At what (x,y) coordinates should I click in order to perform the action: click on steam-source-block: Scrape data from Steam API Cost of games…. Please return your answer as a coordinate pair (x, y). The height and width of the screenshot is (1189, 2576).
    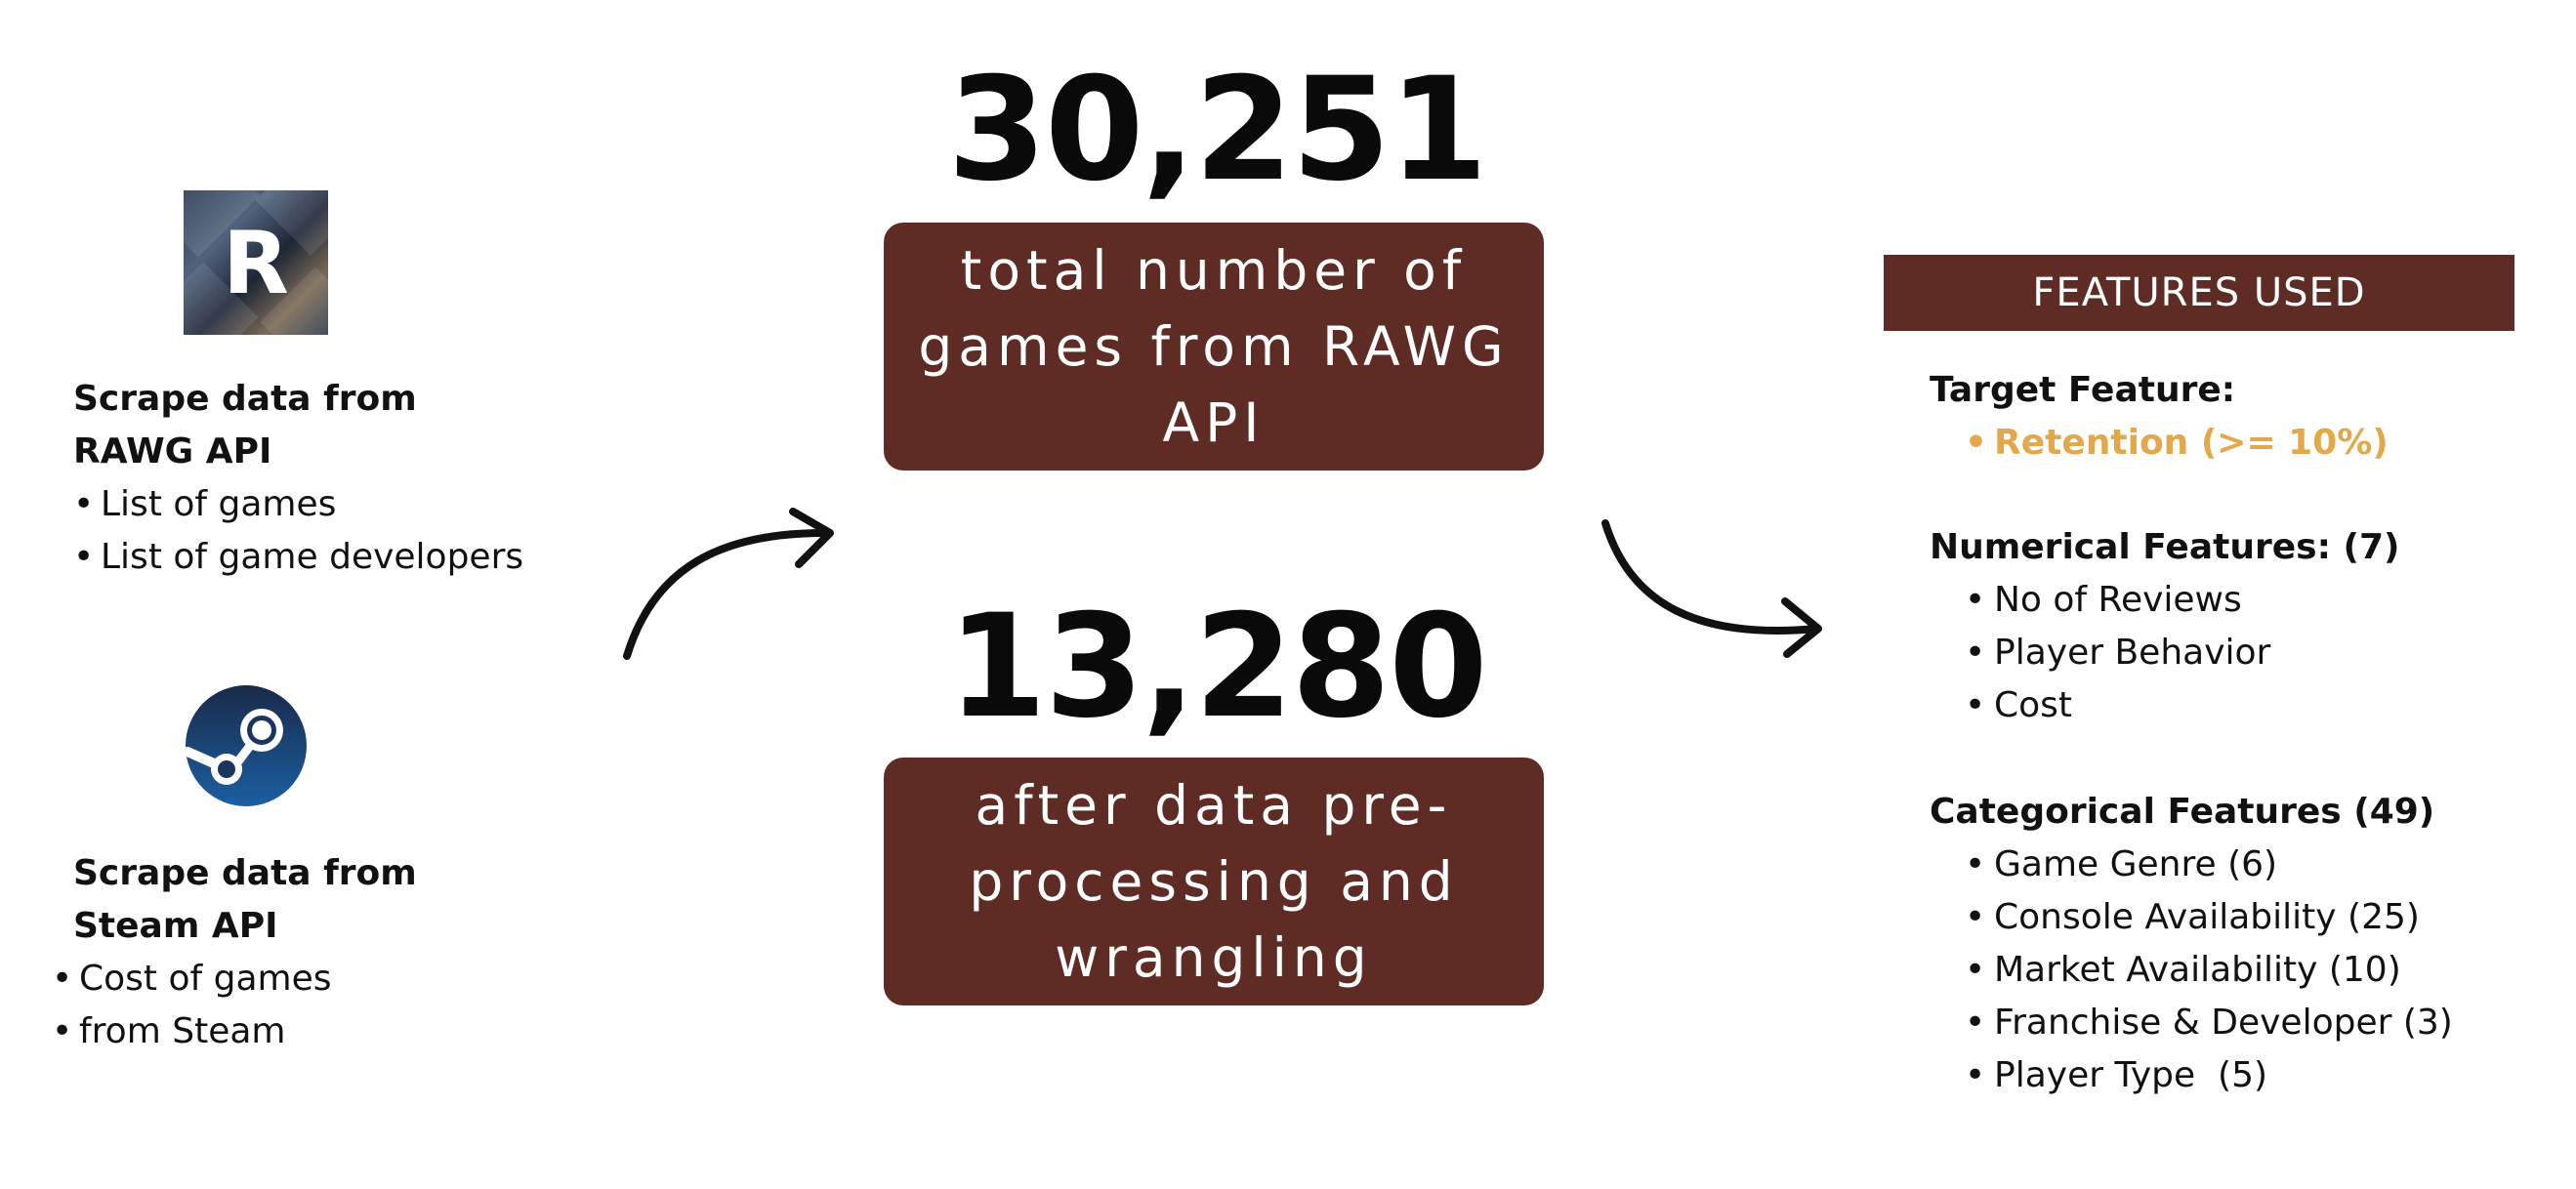
    Looking at the image, I should click on (316, 952).